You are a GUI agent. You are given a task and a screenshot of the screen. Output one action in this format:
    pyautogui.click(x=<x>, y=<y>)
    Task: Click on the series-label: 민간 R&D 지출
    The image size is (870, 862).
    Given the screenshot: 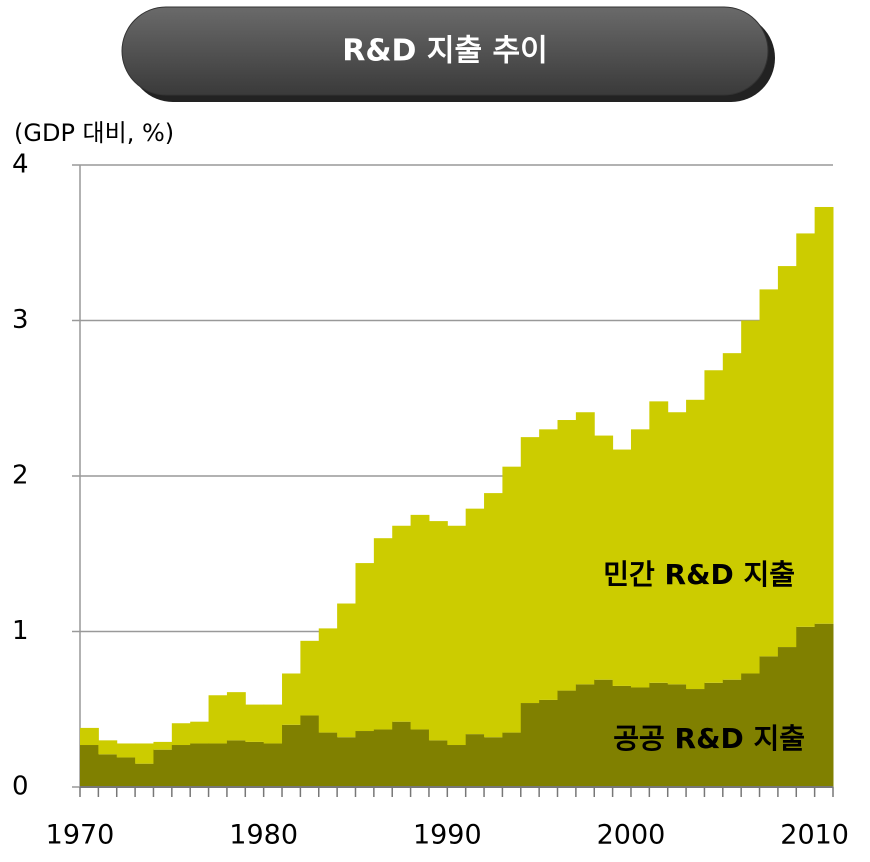 What is the action you would take?
    pyautogui.click(x=699, y=574)
    